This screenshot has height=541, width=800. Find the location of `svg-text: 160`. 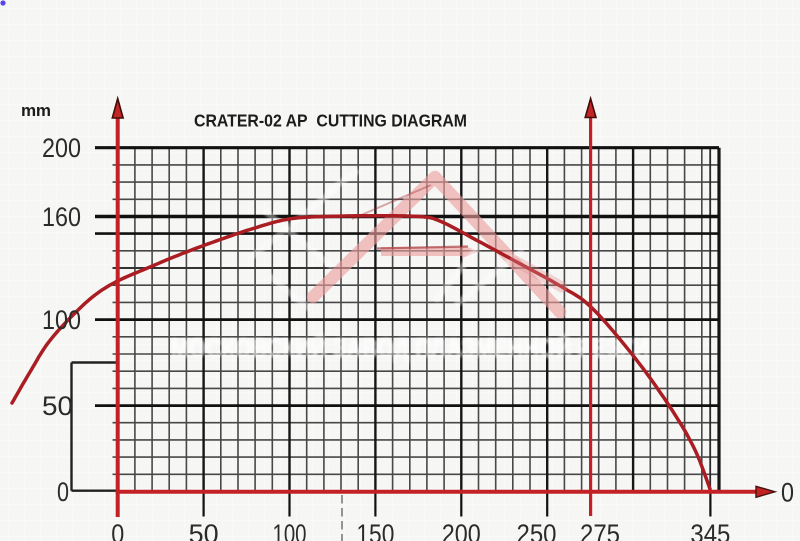

svg-text: 160 is located at coordinates (61, 217).